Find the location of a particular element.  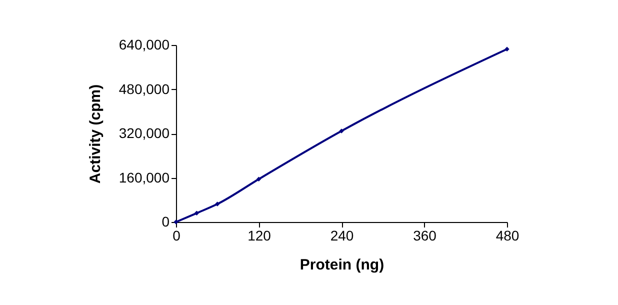

y-tick-label: 640,000 is located at coordinates (144, 44).